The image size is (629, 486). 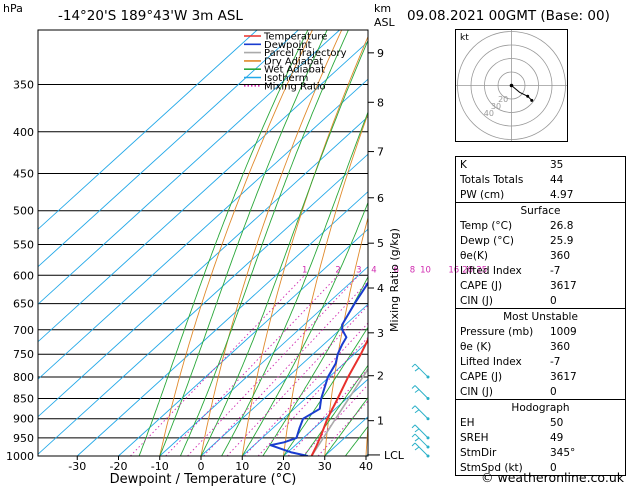 What do you see at coordinates (553, 477) in the screenshot?
I see `footer-credit: © weatheronline.co.uk` at bounding box center [553, 477].